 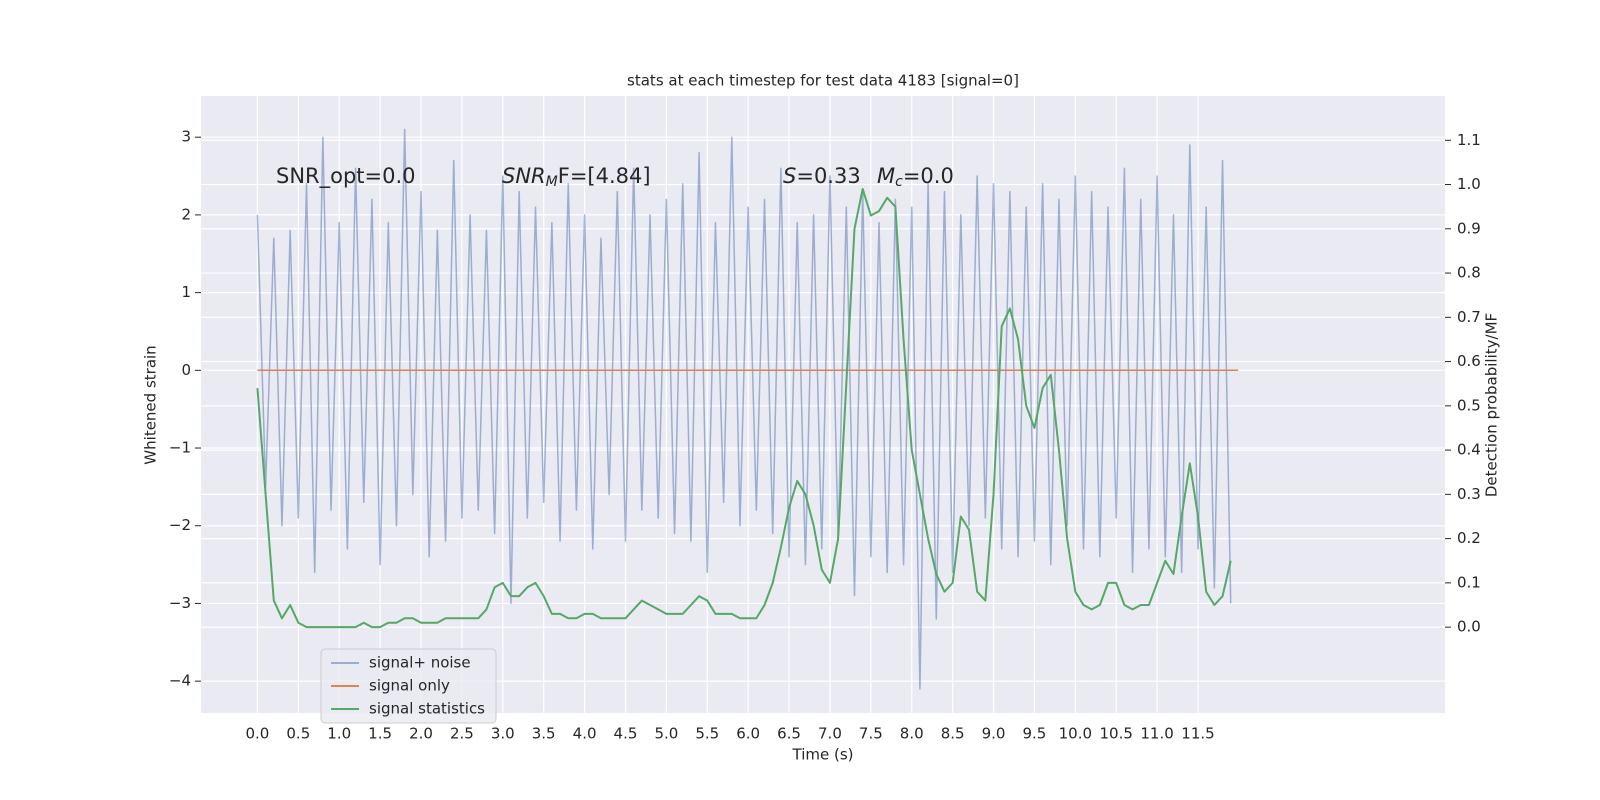 What do you see at coordinates (953, 734) in the screenshot?
I see `x-tick-label: 8.5` at bounding box center [953, 734].